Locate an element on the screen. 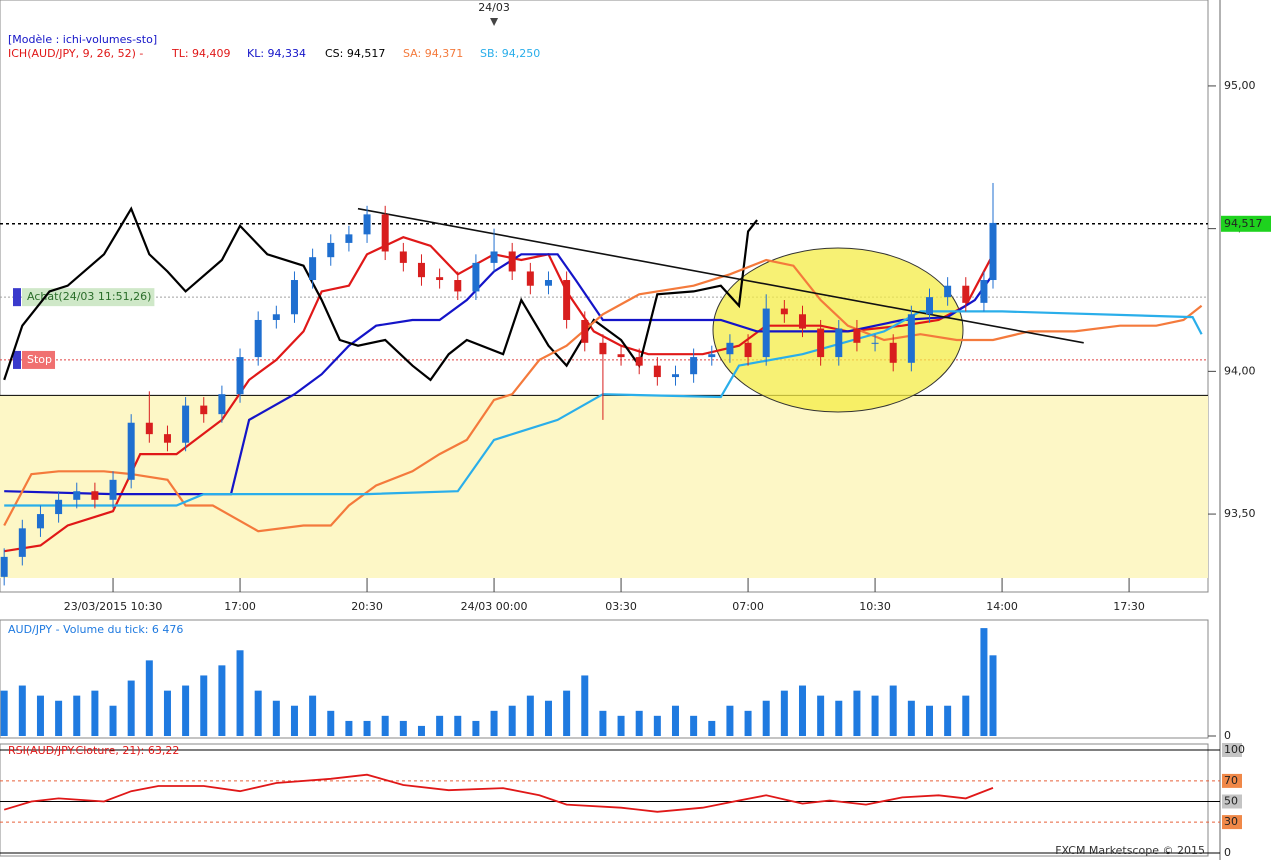 The height and width of the screenshot is (860, 1279). achat-handle is located at coordinates (17, 297).